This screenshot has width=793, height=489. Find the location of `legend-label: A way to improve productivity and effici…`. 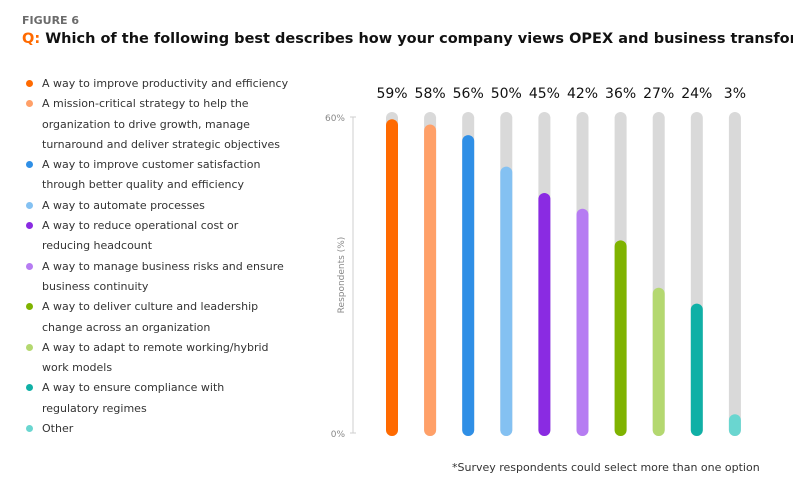

legend-label: A way to improve productivity and effici… is located at coordinates (165, 83).